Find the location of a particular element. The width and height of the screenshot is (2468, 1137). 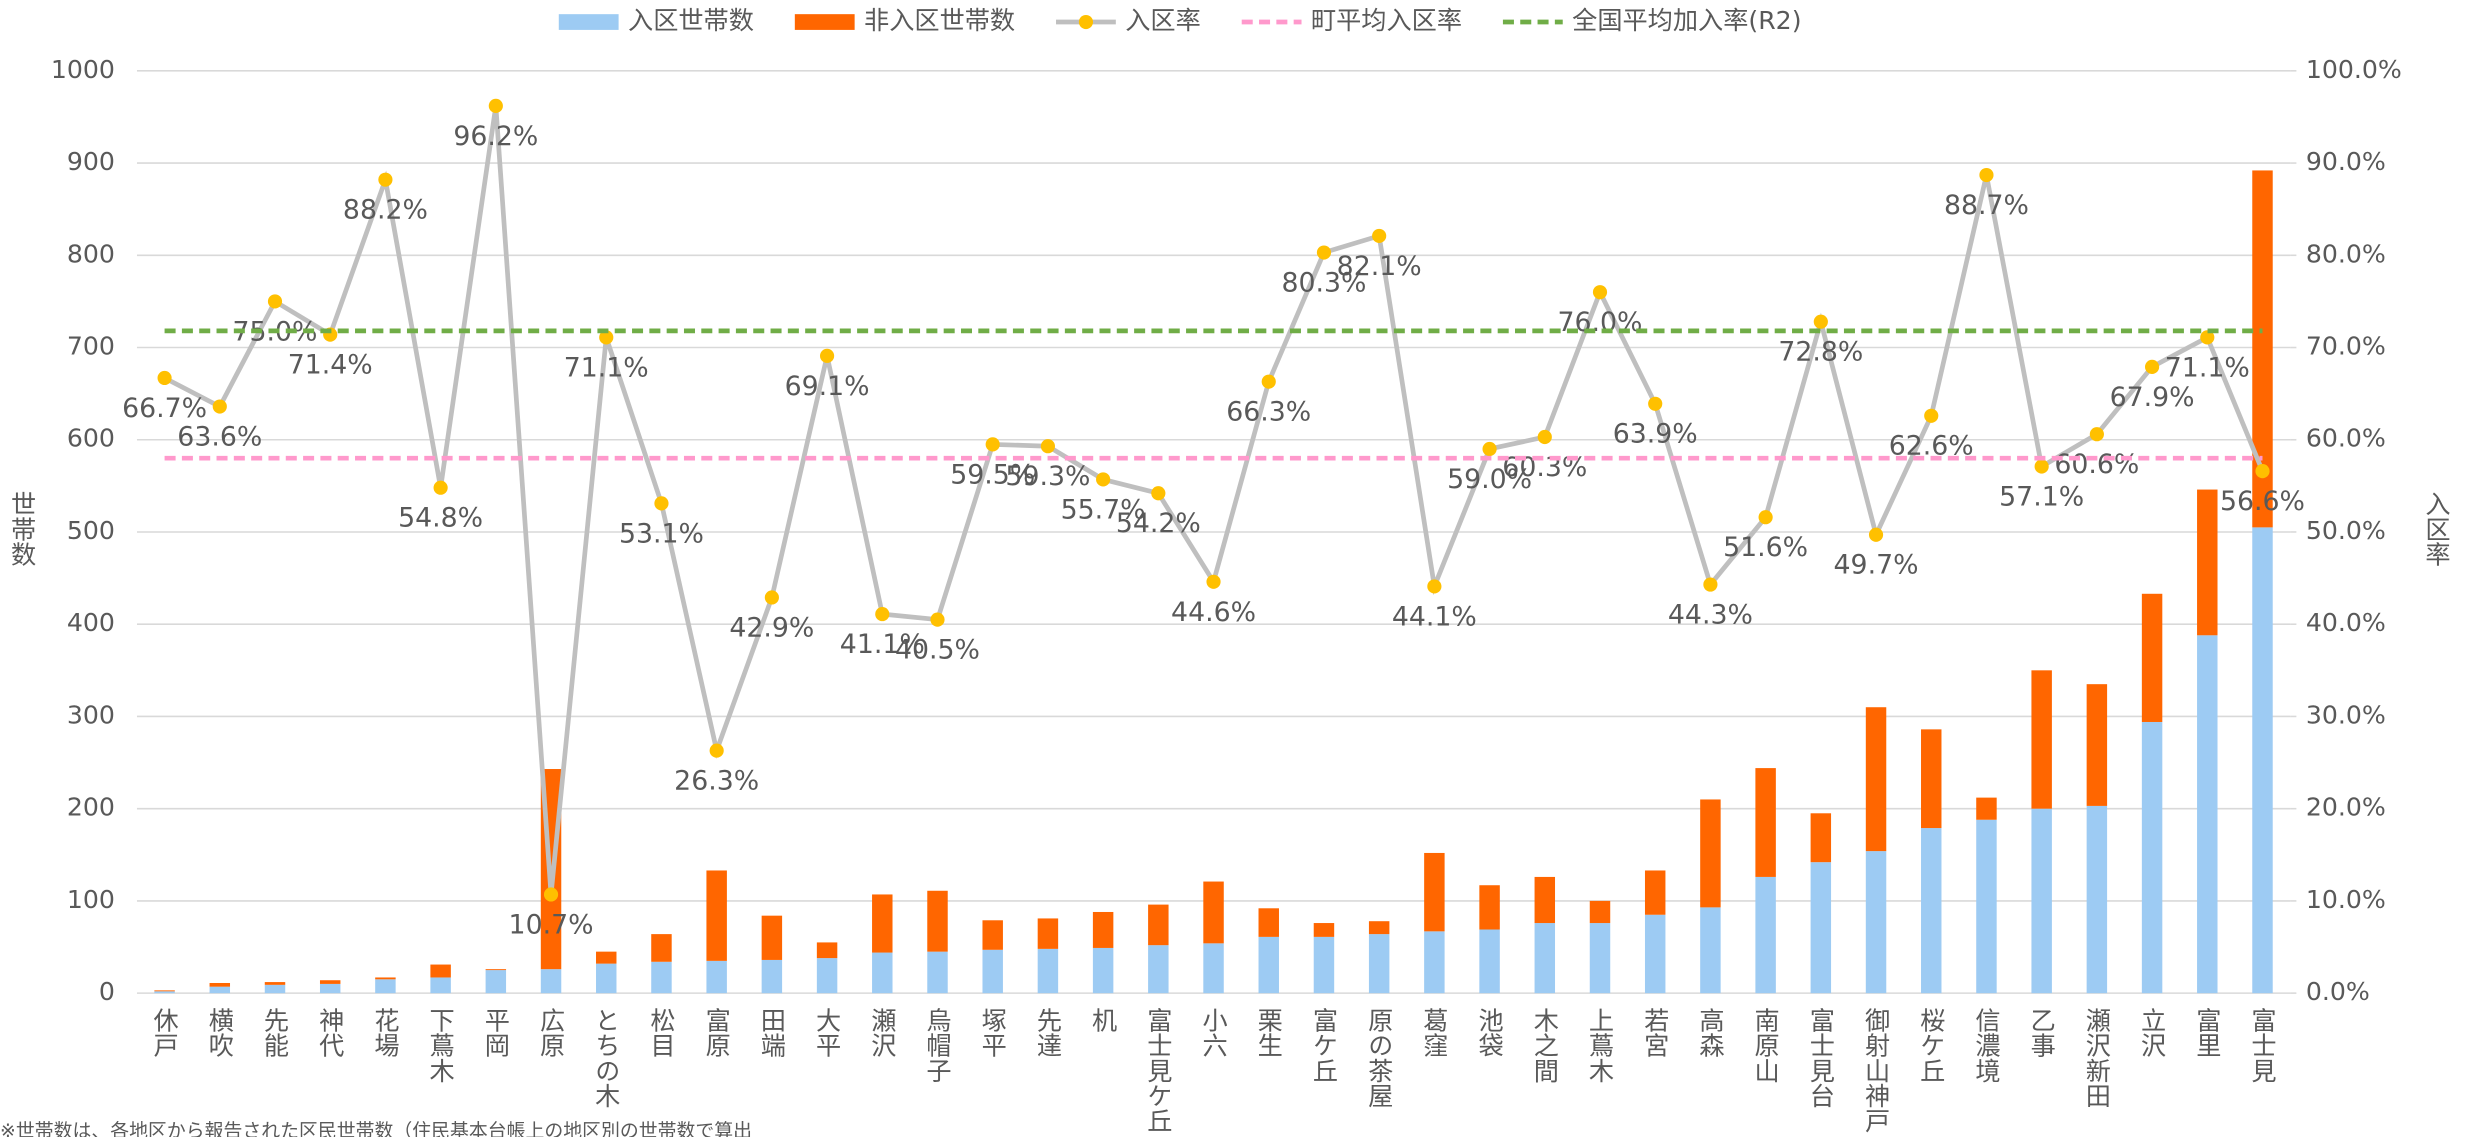

x-tick-label: 田端 is located at coordinates (771, 1032).